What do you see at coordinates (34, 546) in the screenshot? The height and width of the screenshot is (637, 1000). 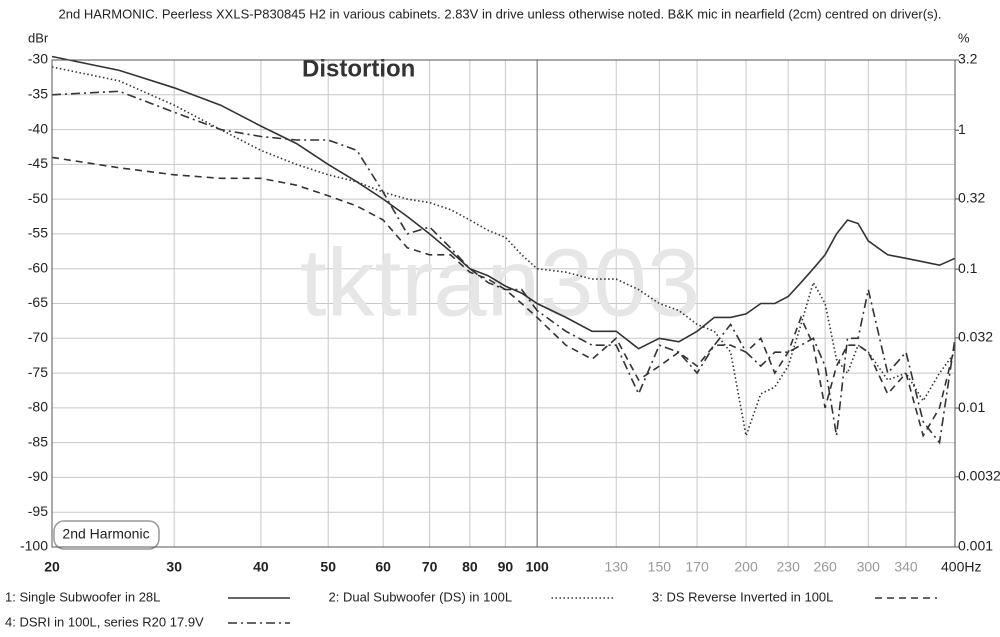 I see `y-tick-label: -100` at bounding box center [34, 546].